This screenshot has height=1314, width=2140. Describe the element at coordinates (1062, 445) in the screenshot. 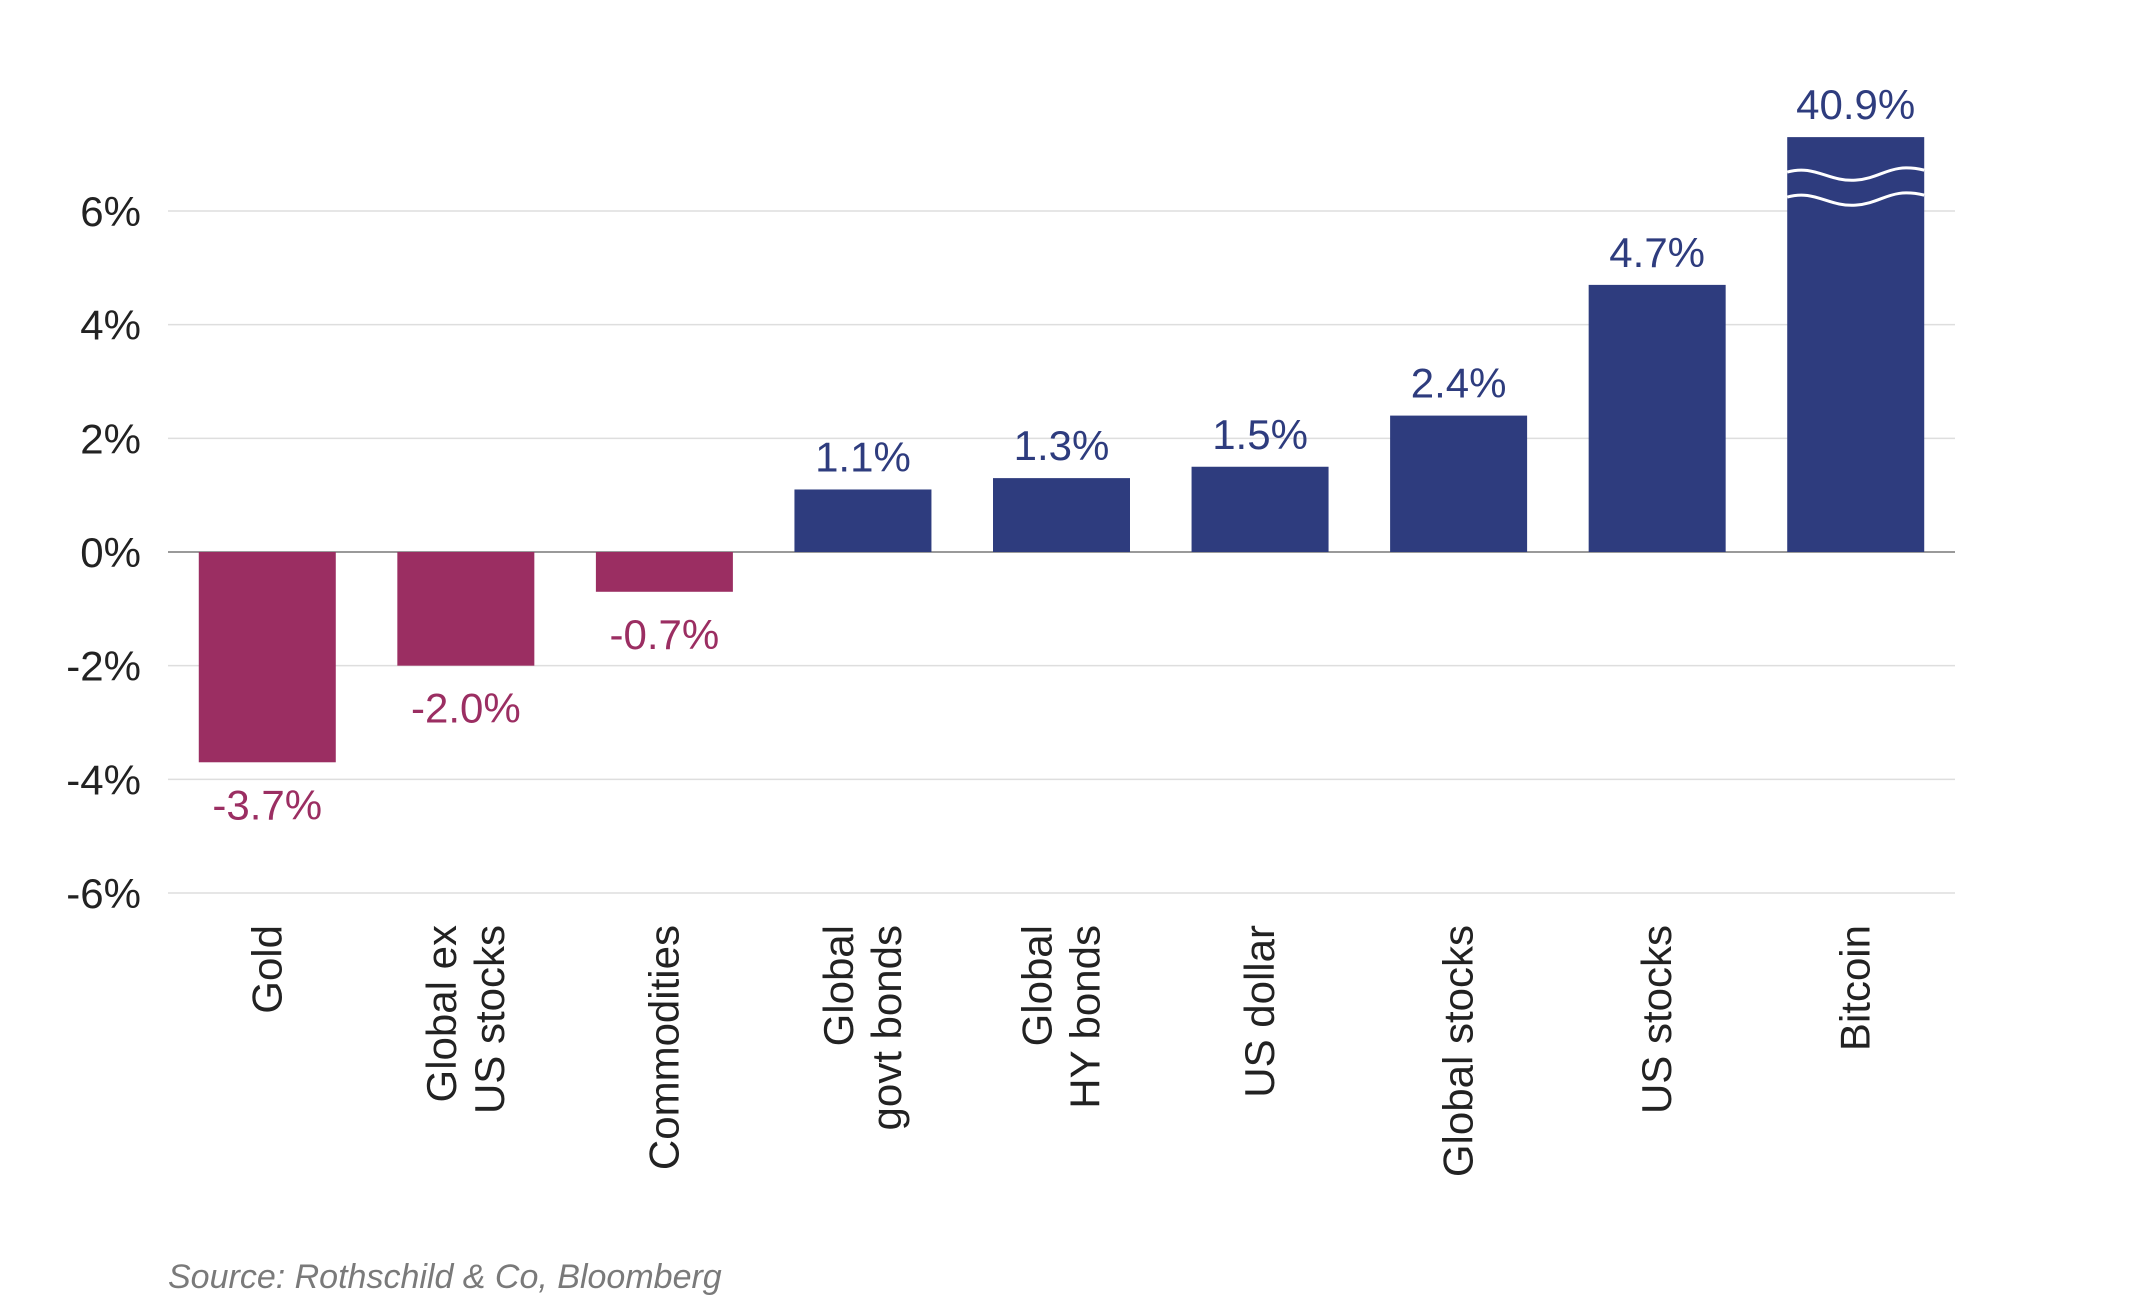

I see `value-label: 1.3%` at that location.